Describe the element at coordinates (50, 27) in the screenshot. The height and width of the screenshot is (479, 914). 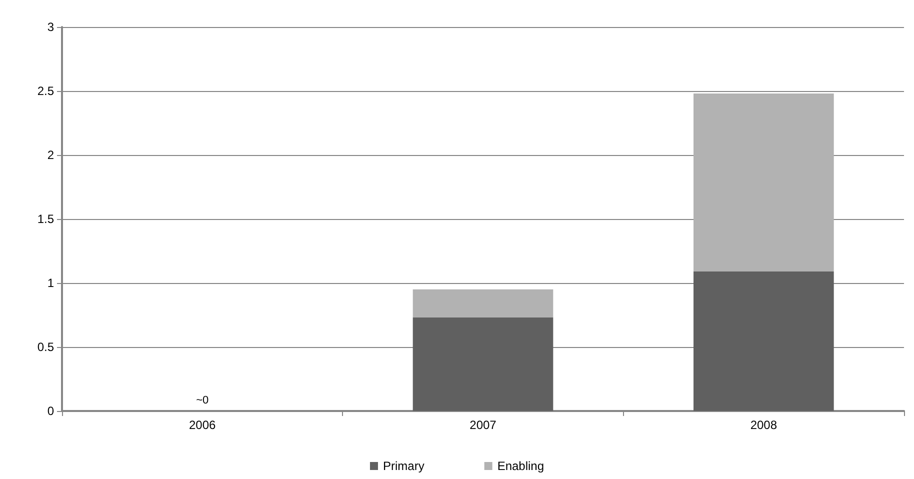
I see `y-tick-label: 3` at that location.